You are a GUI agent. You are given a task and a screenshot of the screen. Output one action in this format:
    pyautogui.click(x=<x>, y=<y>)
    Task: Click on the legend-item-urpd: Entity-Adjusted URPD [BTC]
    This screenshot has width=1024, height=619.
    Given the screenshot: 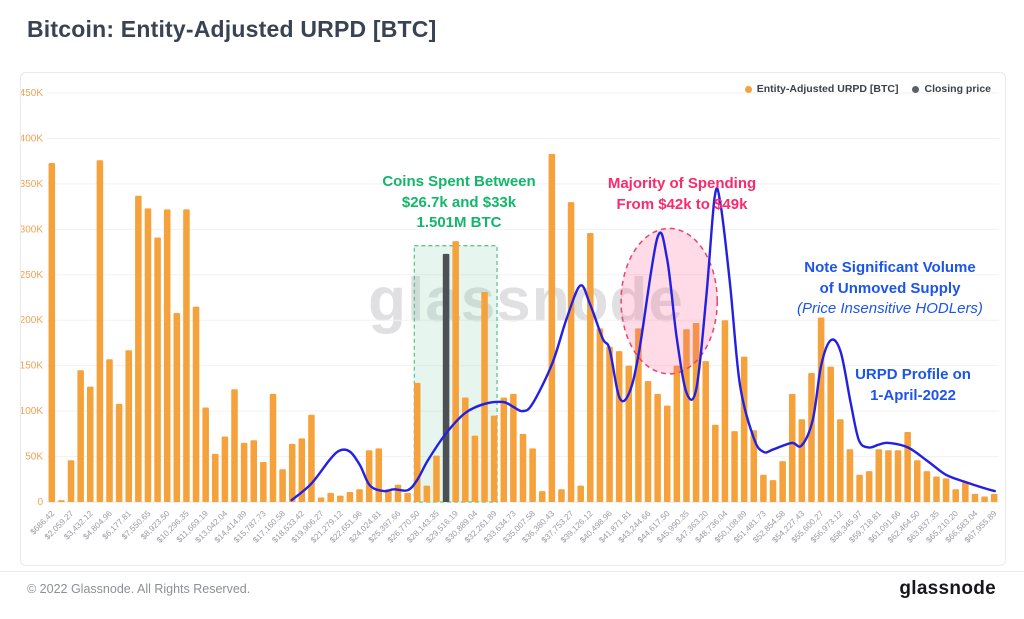 What is the action you would take?
    pyautogui.click(x=821, y=89)
    